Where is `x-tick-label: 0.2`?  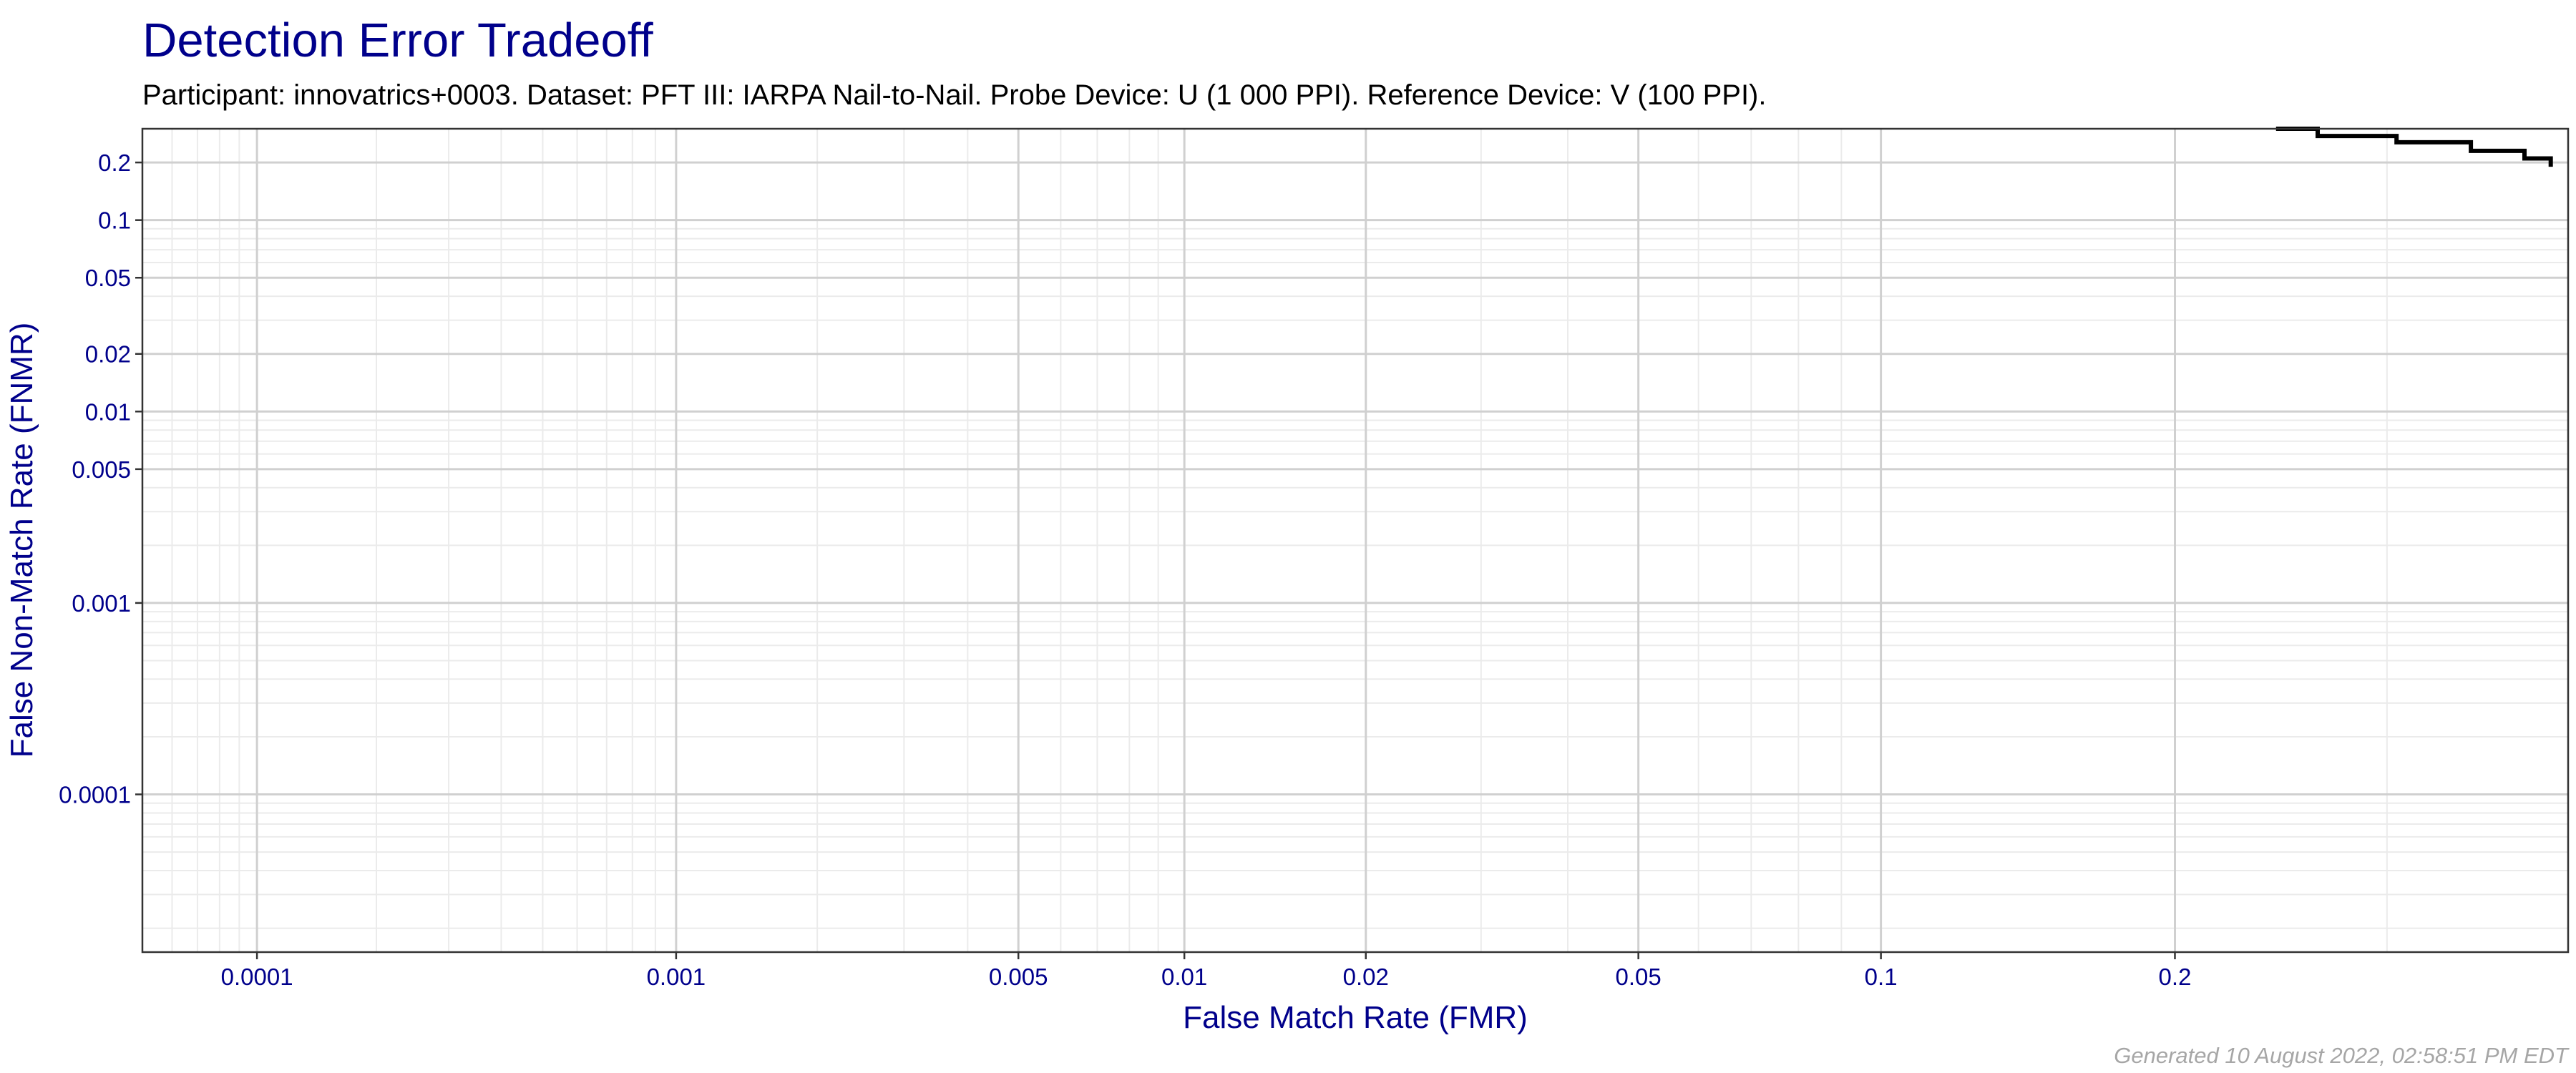
x-tick-label: 0.2 is located at coordinates (2175, 977).